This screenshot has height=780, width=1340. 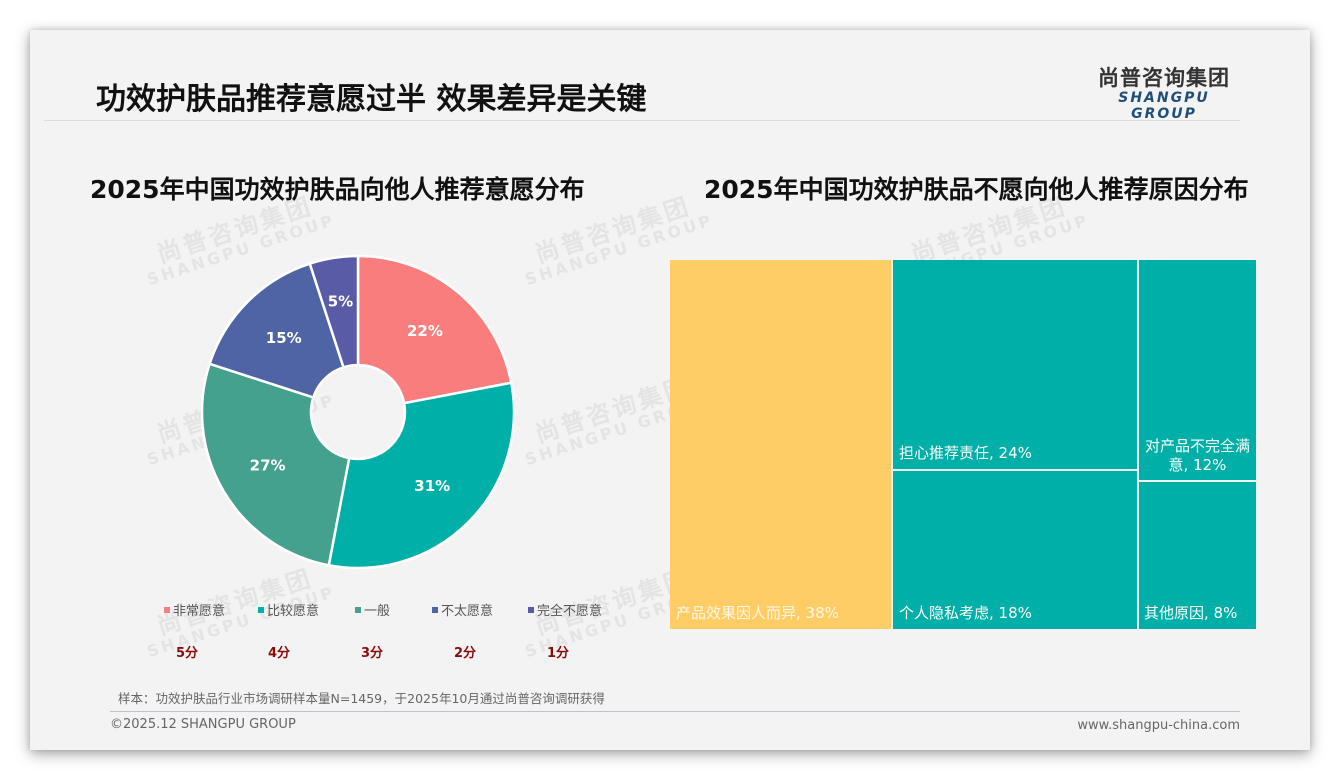 What do you see at coordinates (675, 711) in the screenshot?
I see `footer-divider` at bounding box center [675, 711].